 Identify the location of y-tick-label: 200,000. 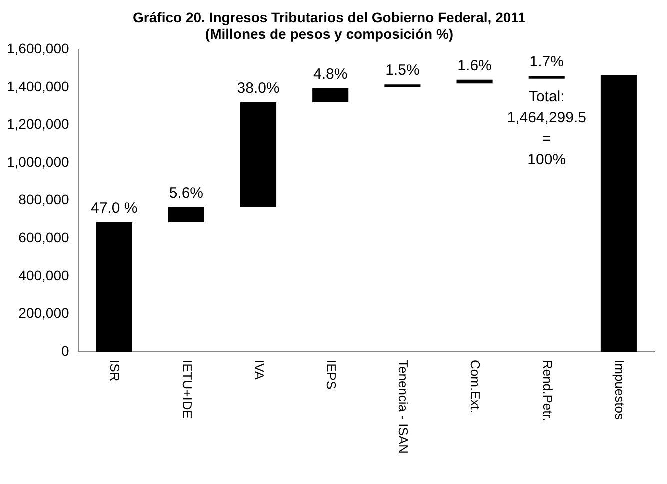
(44, 313).